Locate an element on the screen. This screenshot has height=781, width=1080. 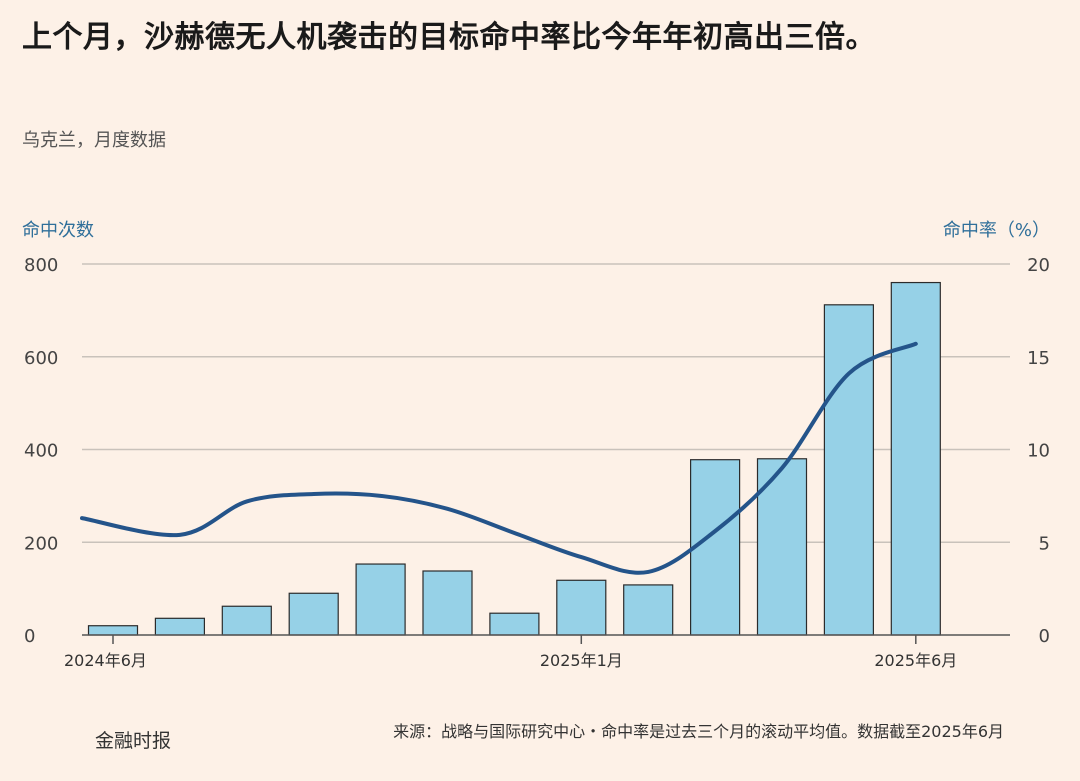
left-tick-label: 800 is located at coordinates (41, 265).